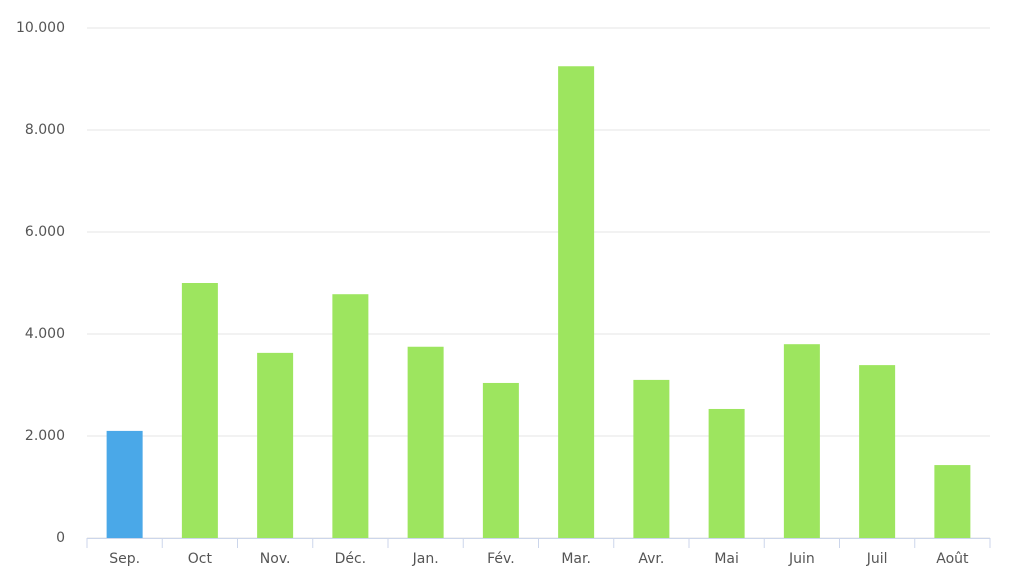 The height and width of the screenshot is (576, 1024). I want to click on x-tick-label: Fév., so click(501, 559).